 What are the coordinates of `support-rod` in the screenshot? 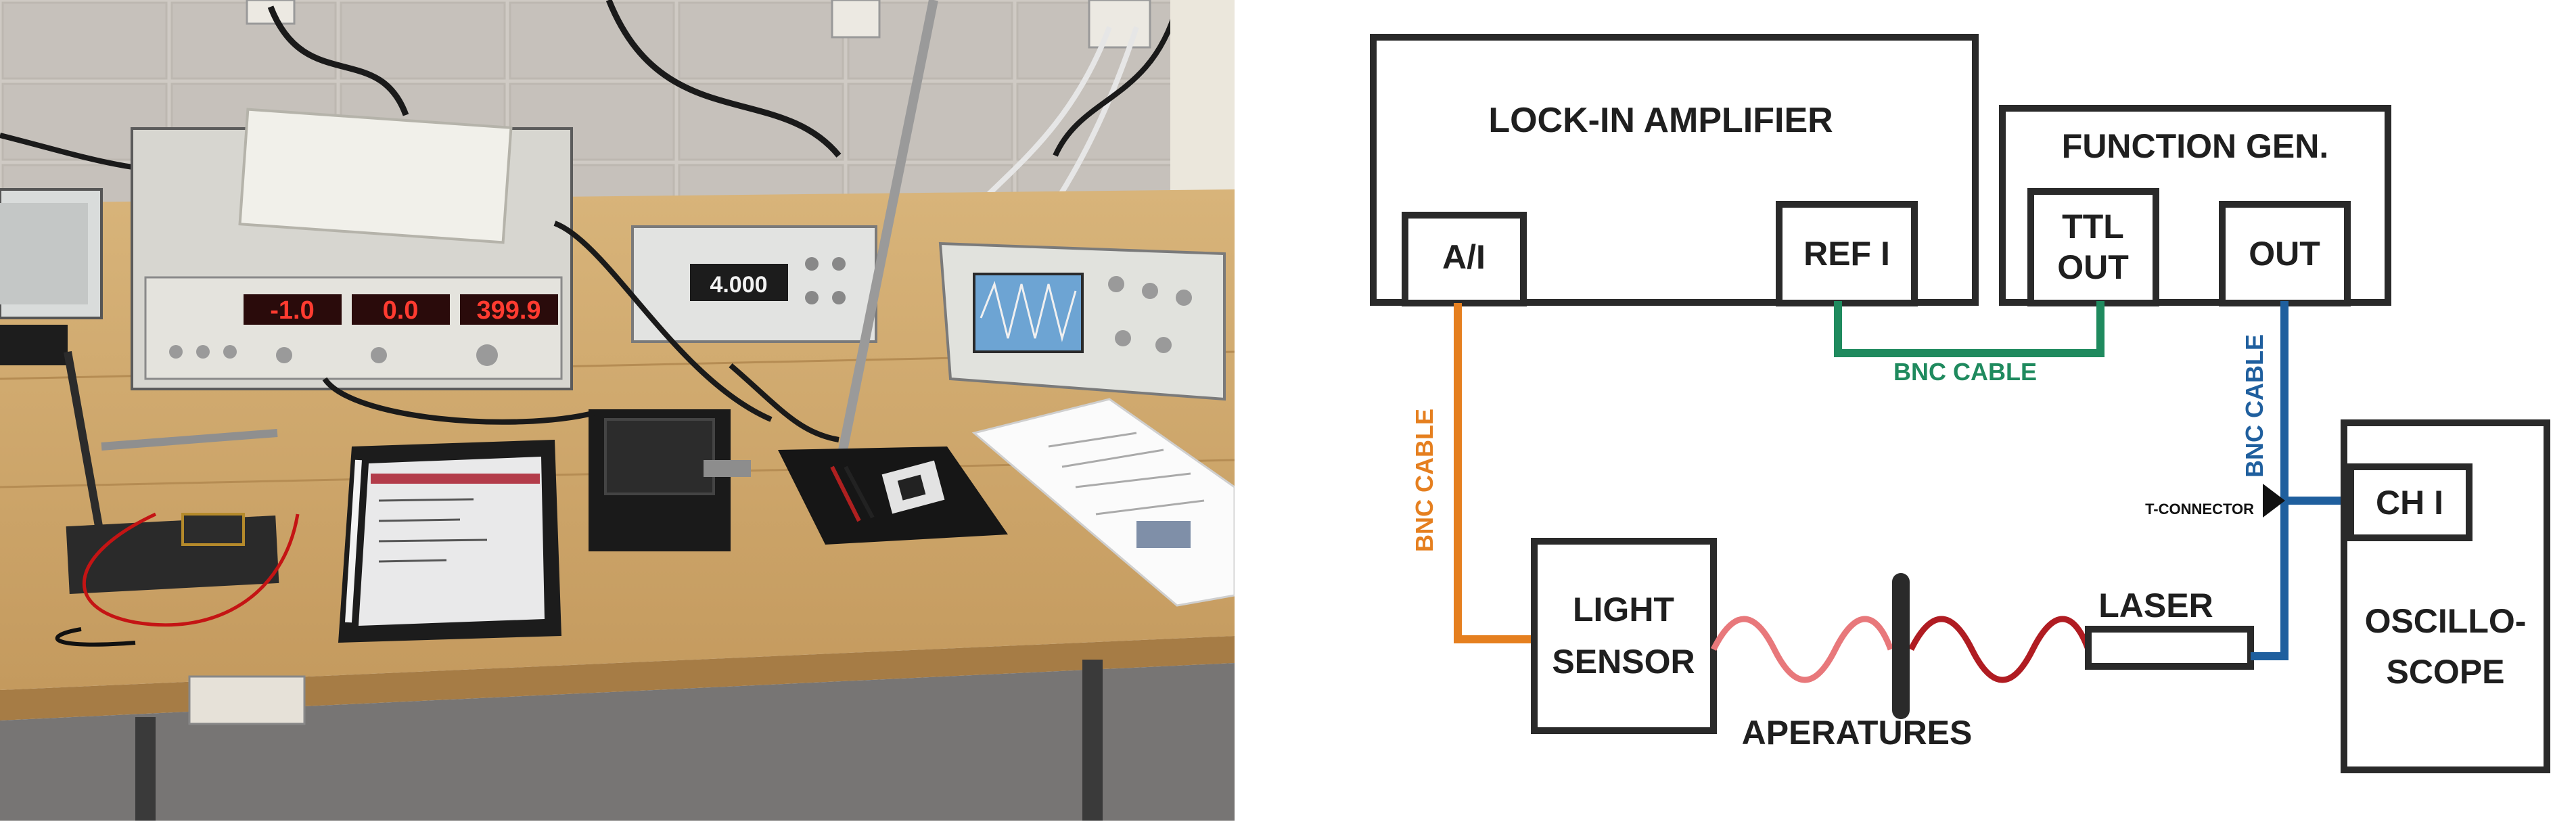 It's located at (884, 244).